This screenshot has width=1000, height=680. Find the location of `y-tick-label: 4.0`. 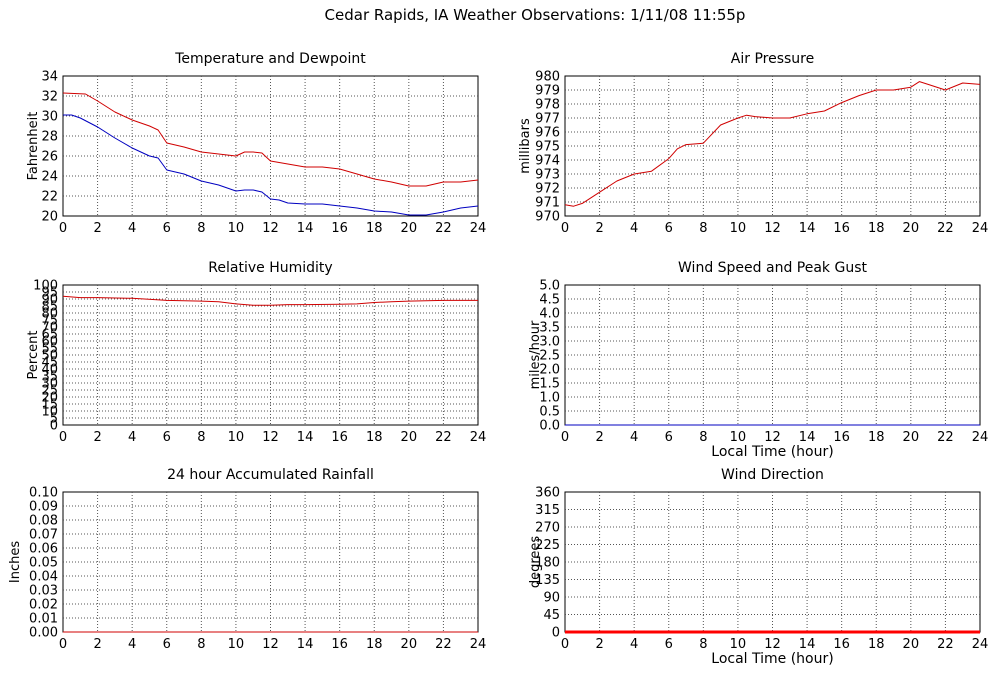

y-tick-label: 4.0 is located at coordinates (549, 314).